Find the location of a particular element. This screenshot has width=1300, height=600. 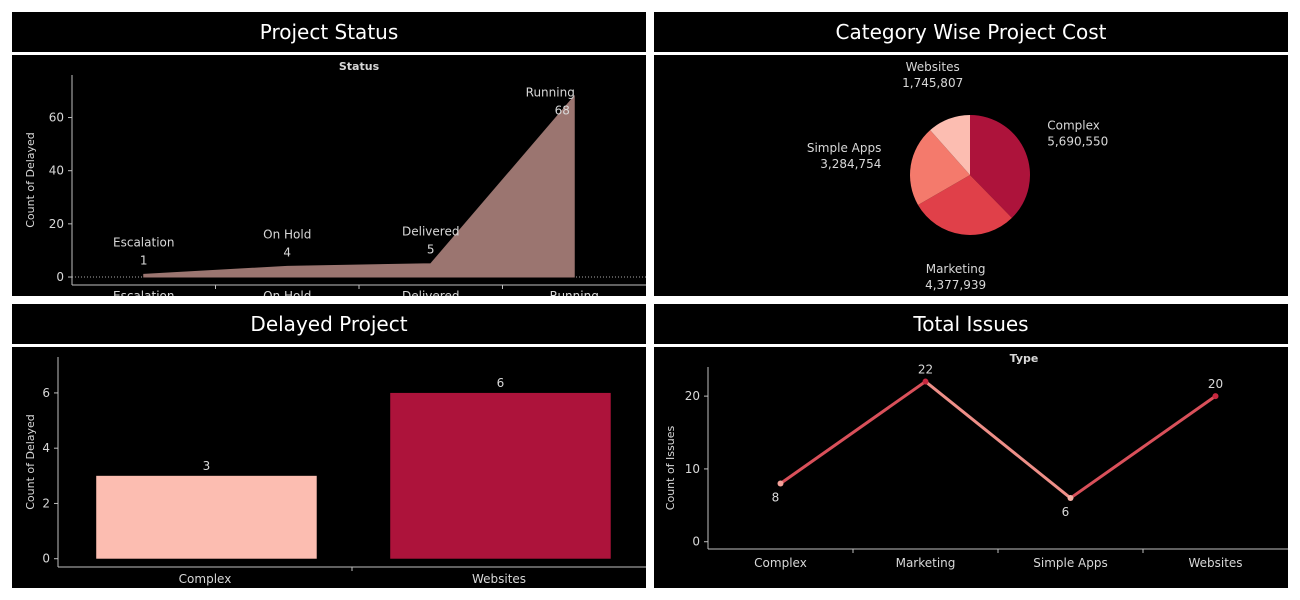

data-category-label: On Hold is located at coordinates (287, 234).